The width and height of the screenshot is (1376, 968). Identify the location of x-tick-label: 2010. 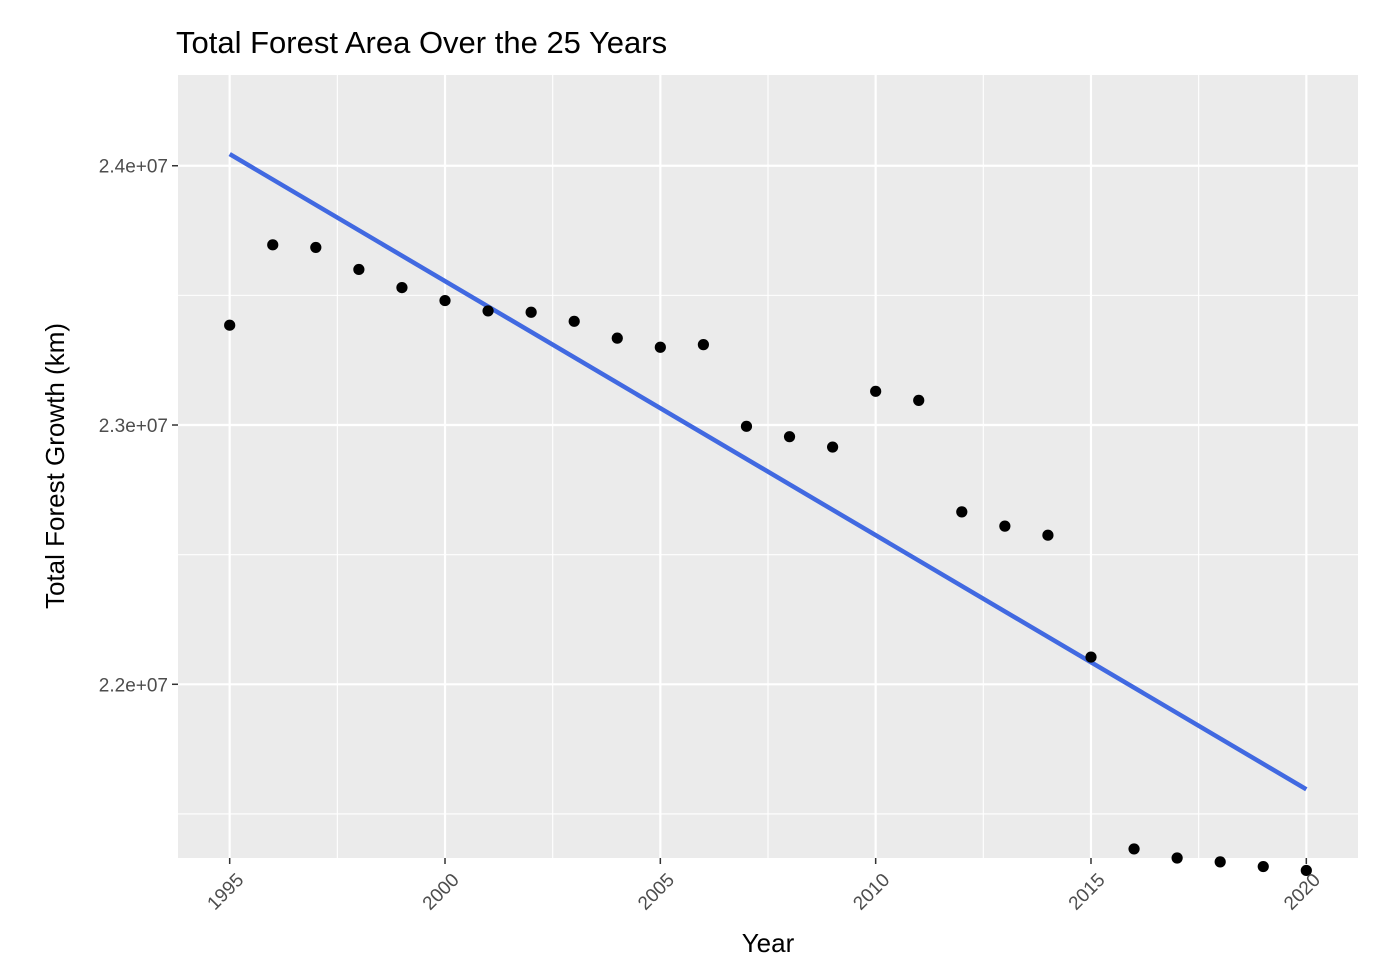
(872, 892).